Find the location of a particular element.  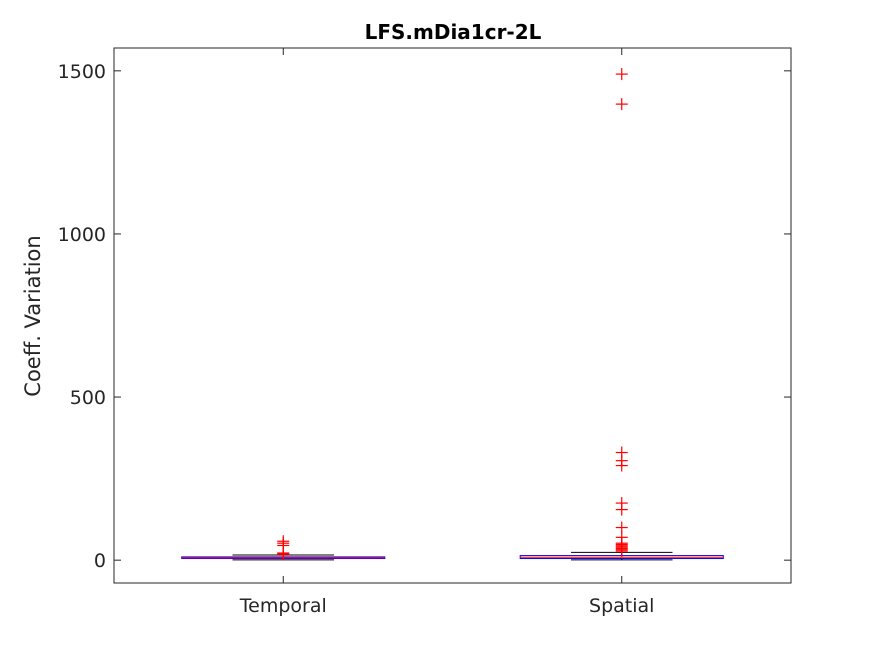

box-temporal is located at coordinates (283, 548).